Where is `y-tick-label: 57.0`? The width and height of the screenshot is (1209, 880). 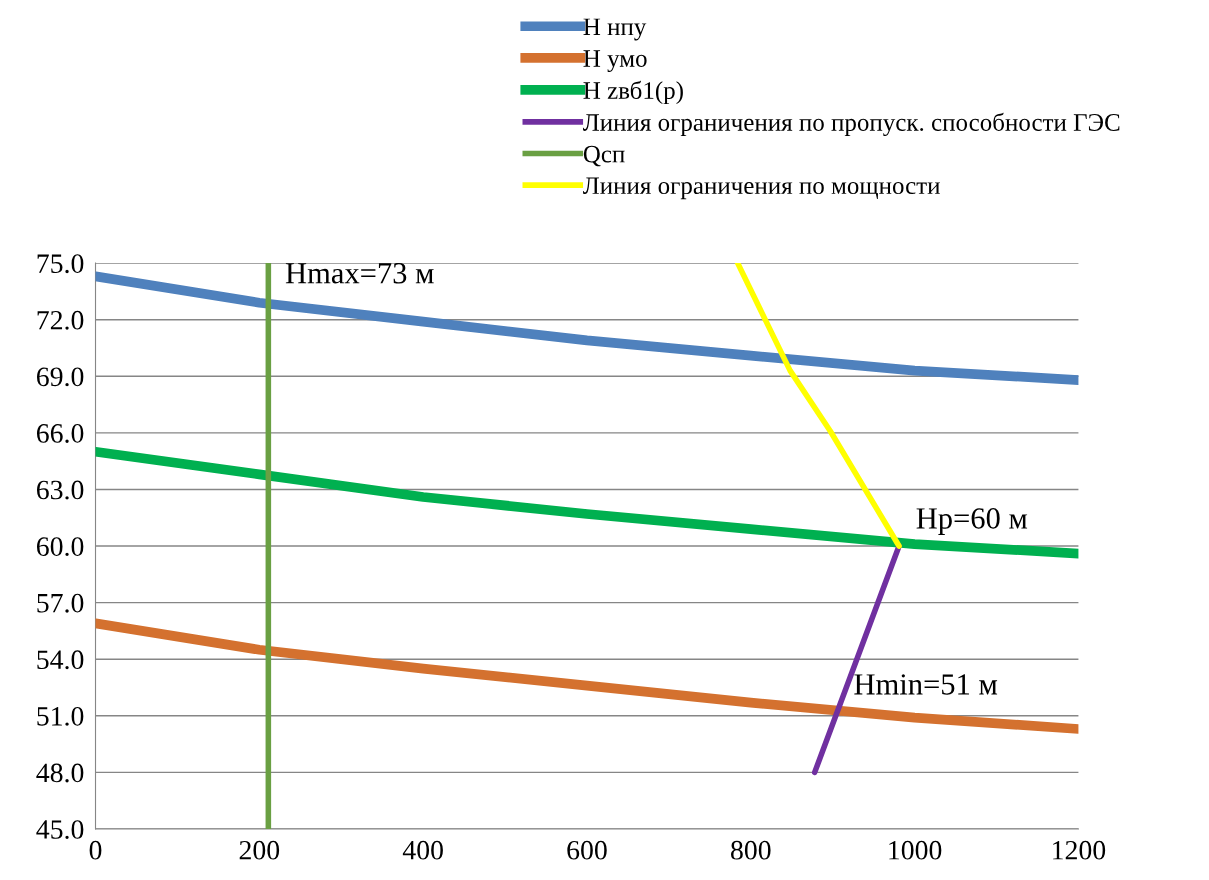 y-tick-label: 57.0 is located at coordinates (60, 603).